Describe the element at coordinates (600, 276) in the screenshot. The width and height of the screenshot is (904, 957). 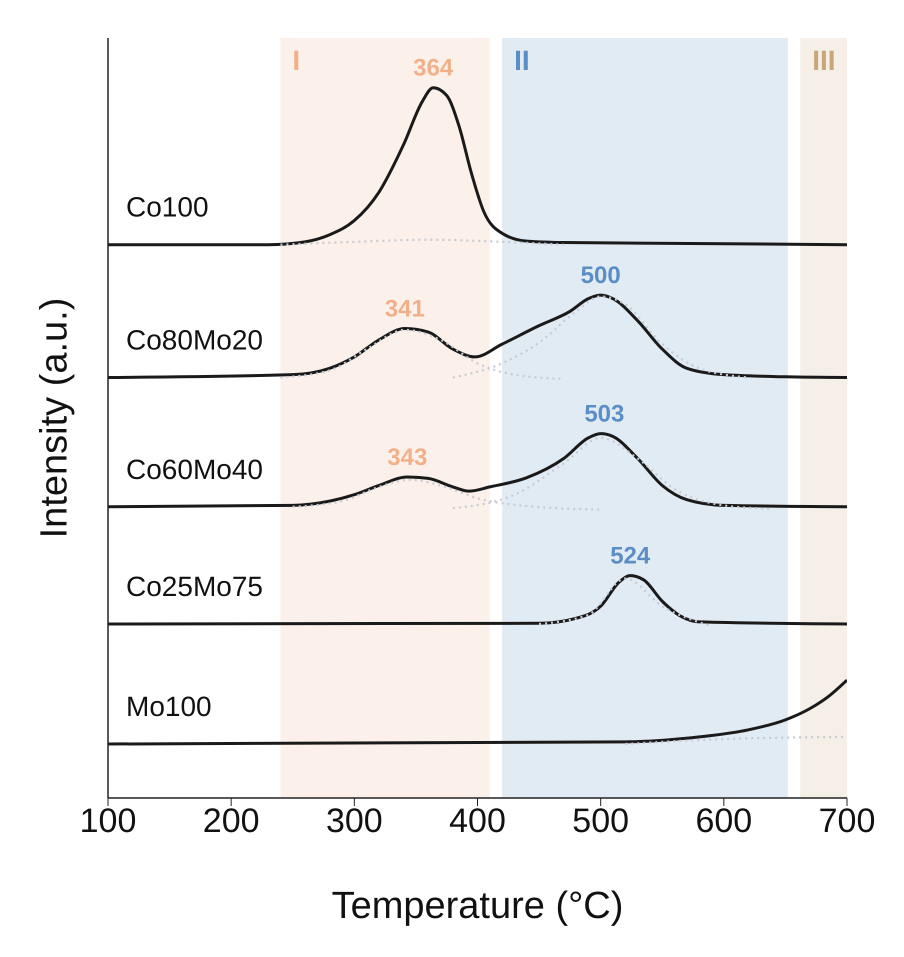
I see `annotation: 500` at that location.